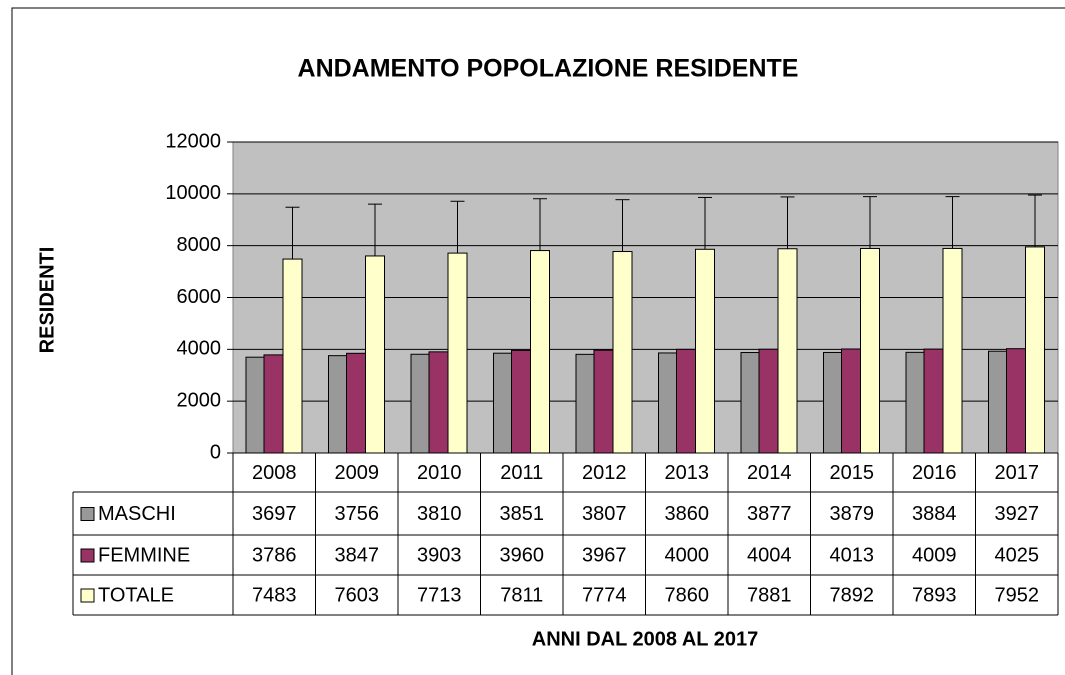 This screenshot has width=1065, height=675. I want to click on y-tick-label: 12000, so click(193, 141).